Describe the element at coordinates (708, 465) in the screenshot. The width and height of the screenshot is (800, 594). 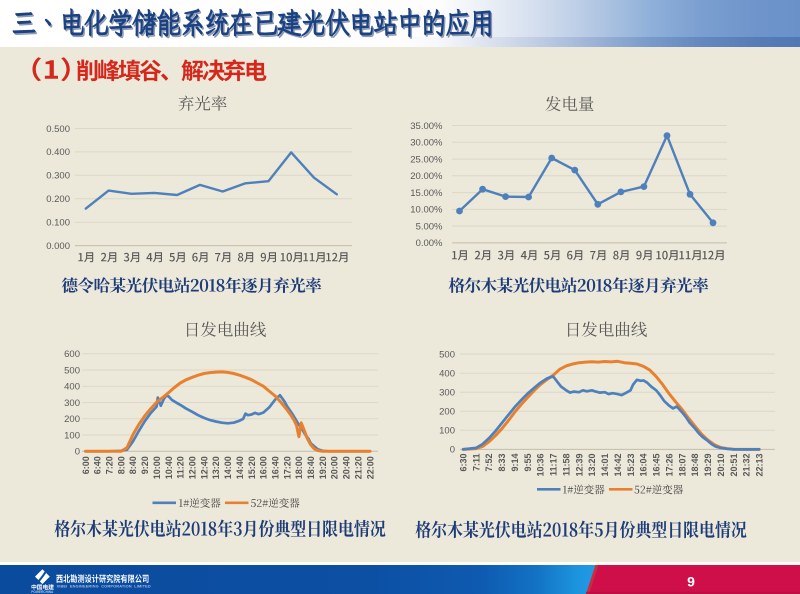
I see `svg-text: 19:29` at that location.